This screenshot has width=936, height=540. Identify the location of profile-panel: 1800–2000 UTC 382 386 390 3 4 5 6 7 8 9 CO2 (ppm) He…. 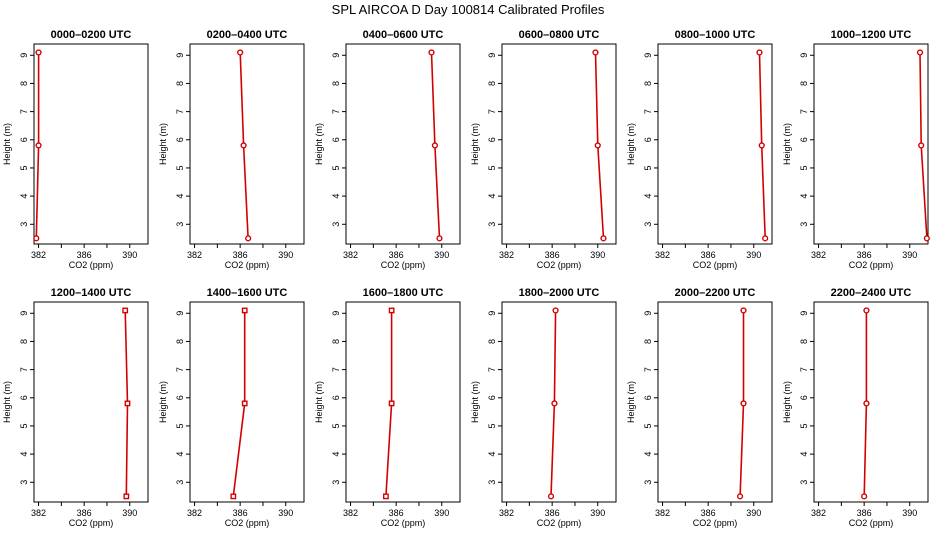
(543, 407).